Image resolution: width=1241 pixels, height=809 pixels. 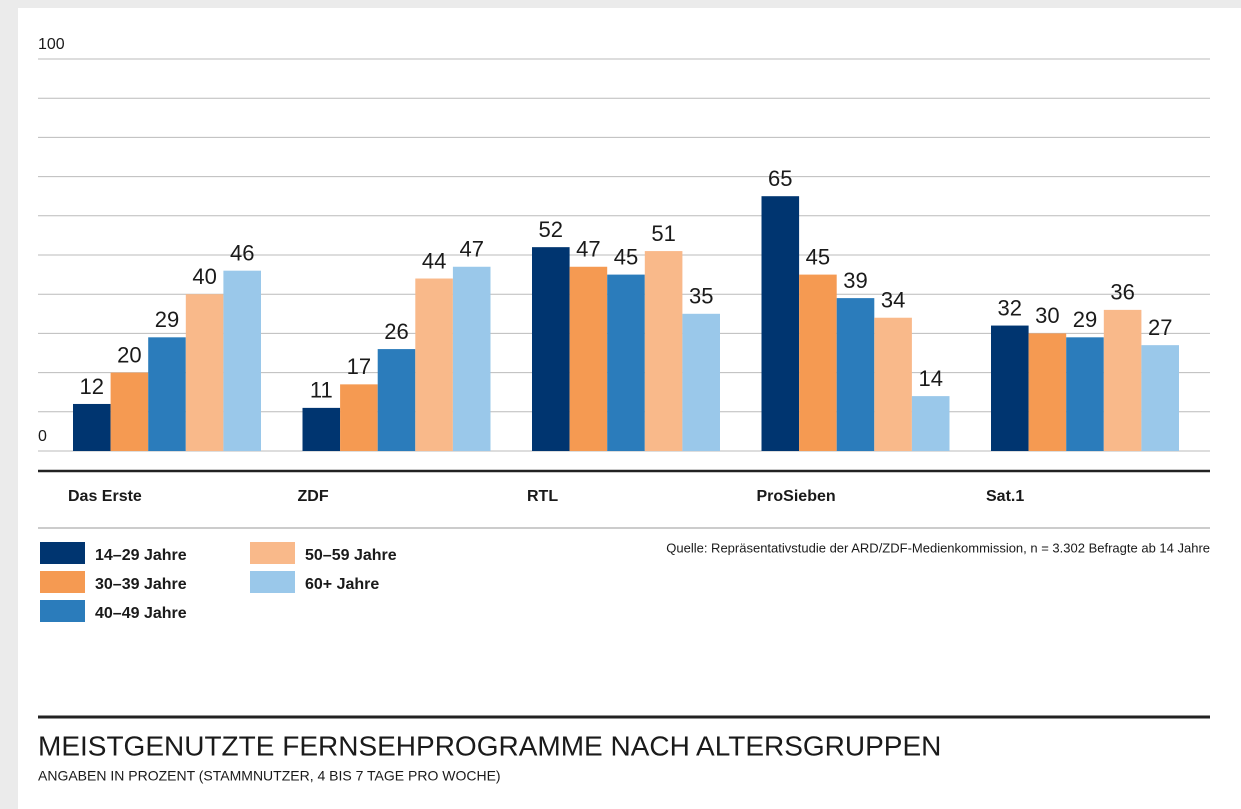 I want to click on legend-label: 30–39 Jahre, so click(x=141, y=584).